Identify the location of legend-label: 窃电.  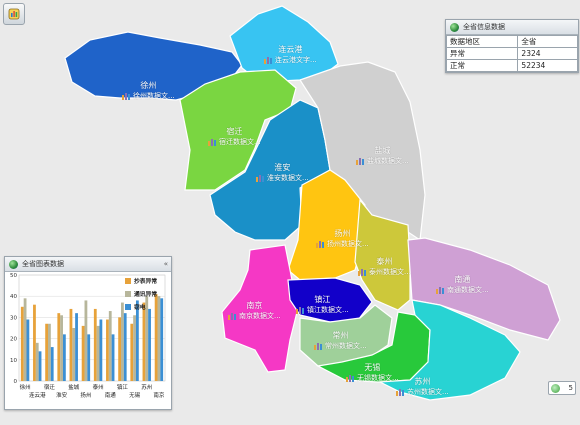
(140, 307).